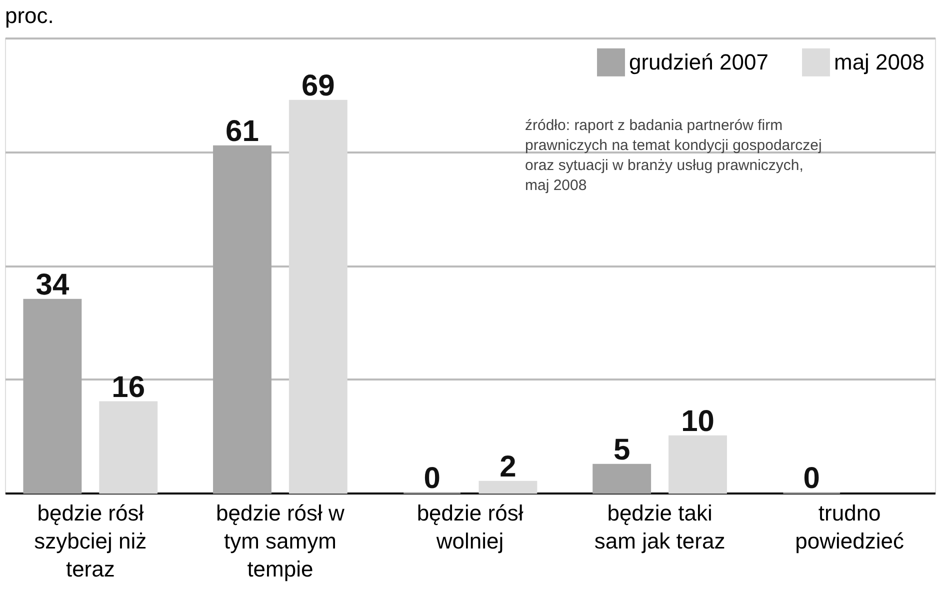 Image resolution: width=948 pixels, height=593 pixels. Describe the element at coordinates (849, 527) in the screenshot. I see `x-tick-label: trudno powiedzieć` at that location.